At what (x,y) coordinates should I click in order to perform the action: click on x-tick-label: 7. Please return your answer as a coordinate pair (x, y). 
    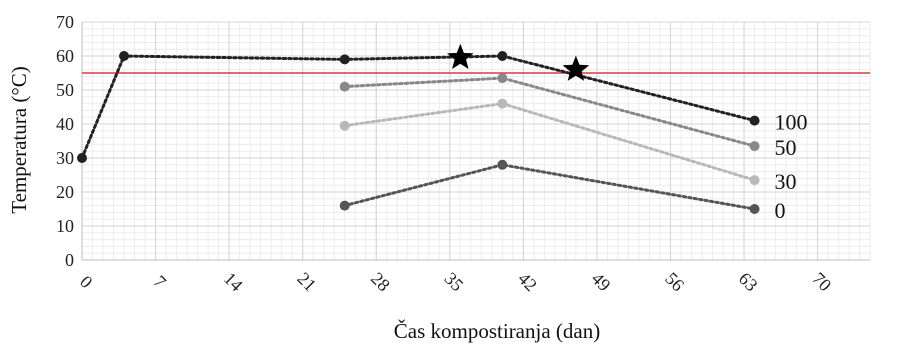
    Looking at the image, I should click on (160, 282).